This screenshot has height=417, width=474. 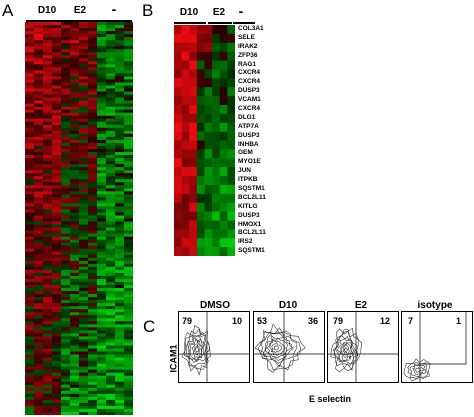 What do you see at coordinates (249, 100) in the screenshot?
I see `gene-label: VCAM1` at bounding box center [249, 100].